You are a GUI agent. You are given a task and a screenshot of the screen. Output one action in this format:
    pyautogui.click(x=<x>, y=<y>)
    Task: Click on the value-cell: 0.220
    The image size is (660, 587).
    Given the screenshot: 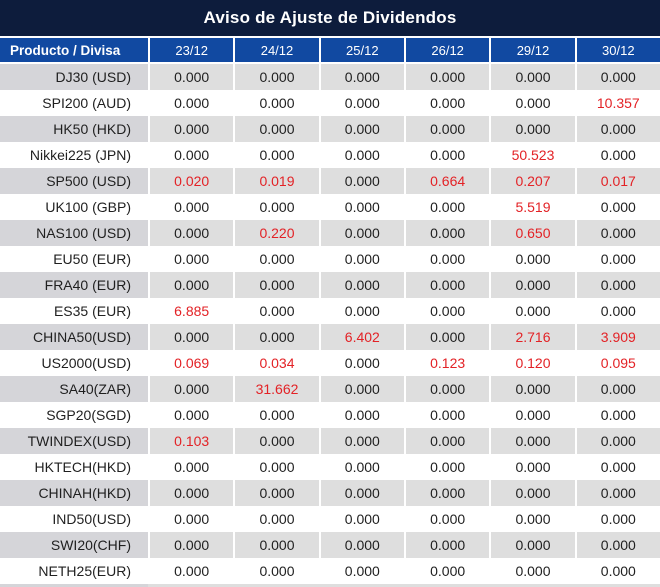 What is the action you would take?
    pyautogui.click(x=276, y=233)
    